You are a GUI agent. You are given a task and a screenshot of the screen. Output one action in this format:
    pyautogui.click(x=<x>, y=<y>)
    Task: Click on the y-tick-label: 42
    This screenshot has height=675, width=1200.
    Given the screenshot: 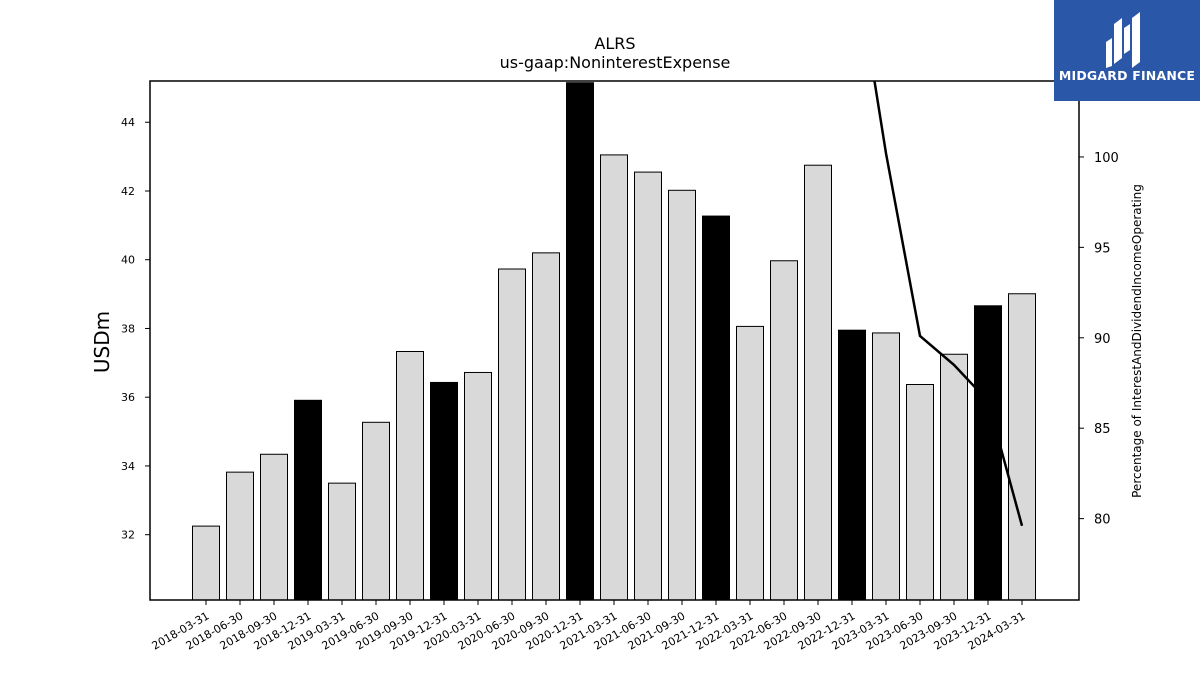 What is the action you would take?
    pyautogui.click(x=128, y=191)
    